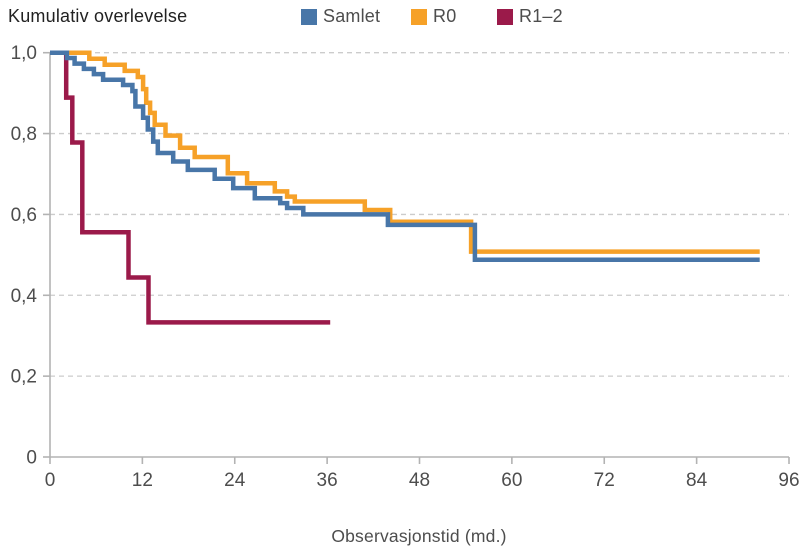  I want to click on y-tick-label: 1,0, so click(24, 53).